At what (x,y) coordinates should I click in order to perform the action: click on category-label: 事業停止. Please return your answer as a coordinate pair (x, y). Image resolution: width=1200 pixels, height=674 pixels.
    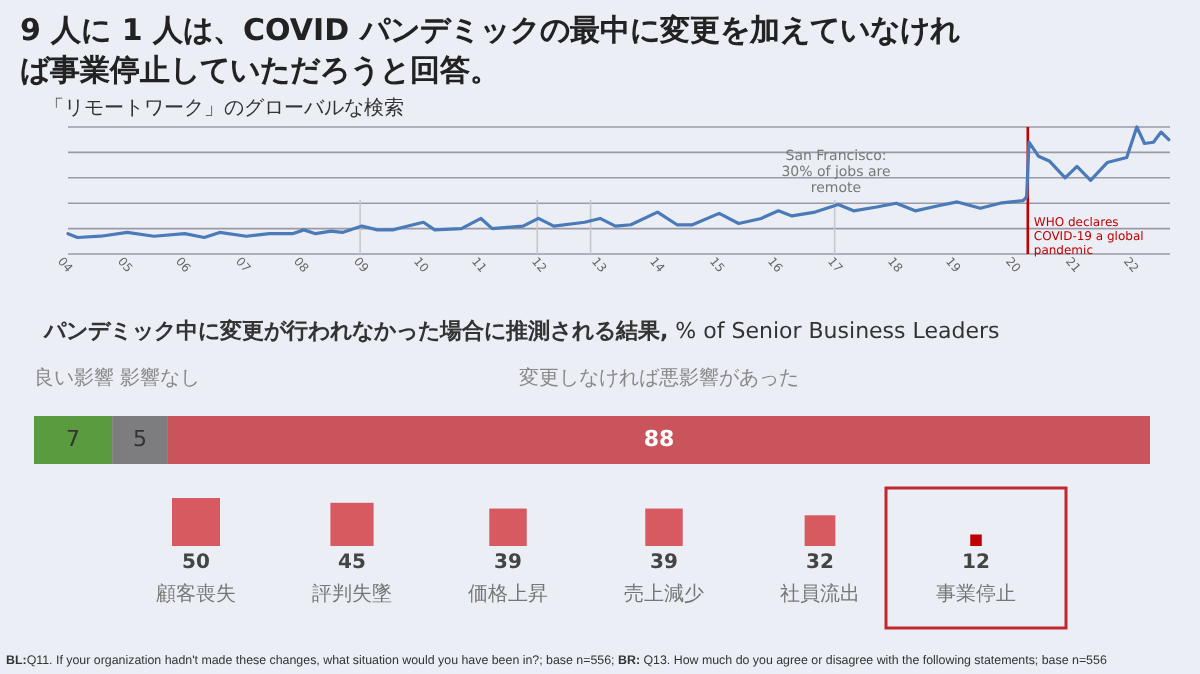
    Looking at the image, I should click on (976, 594).